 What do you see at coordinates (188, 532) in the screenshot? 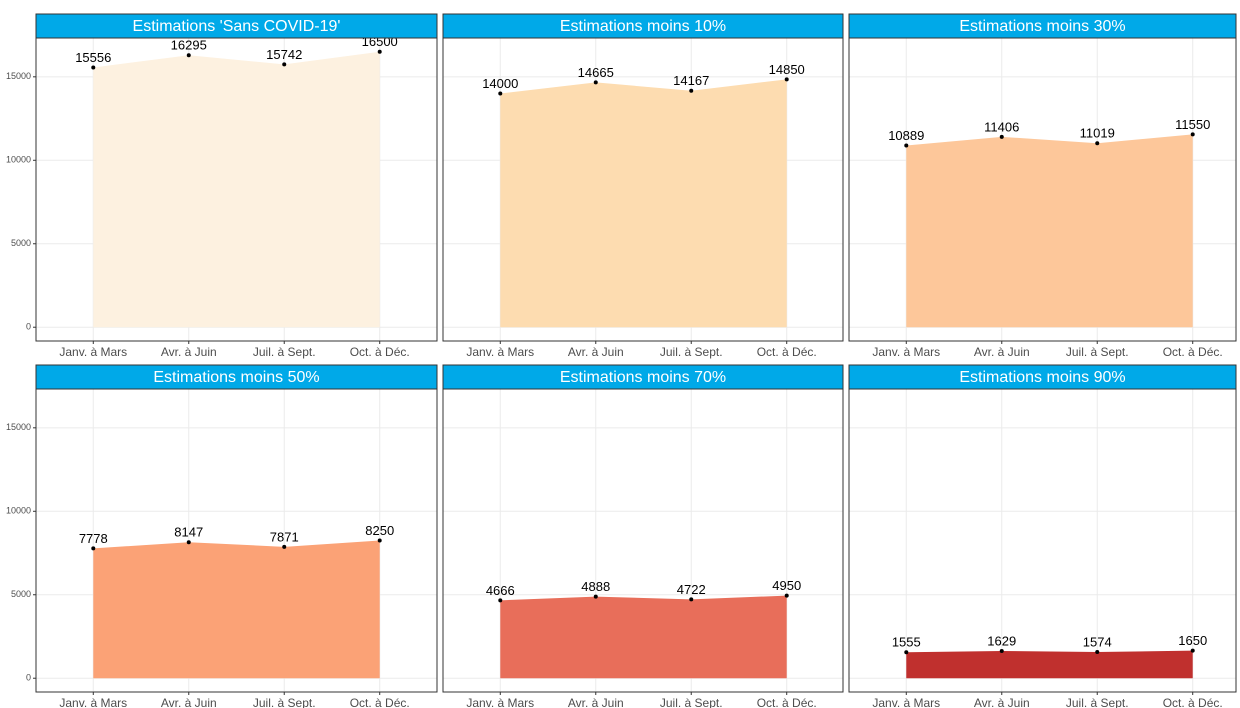
I see `data-label: 8147` at bounding box center [188, 532].